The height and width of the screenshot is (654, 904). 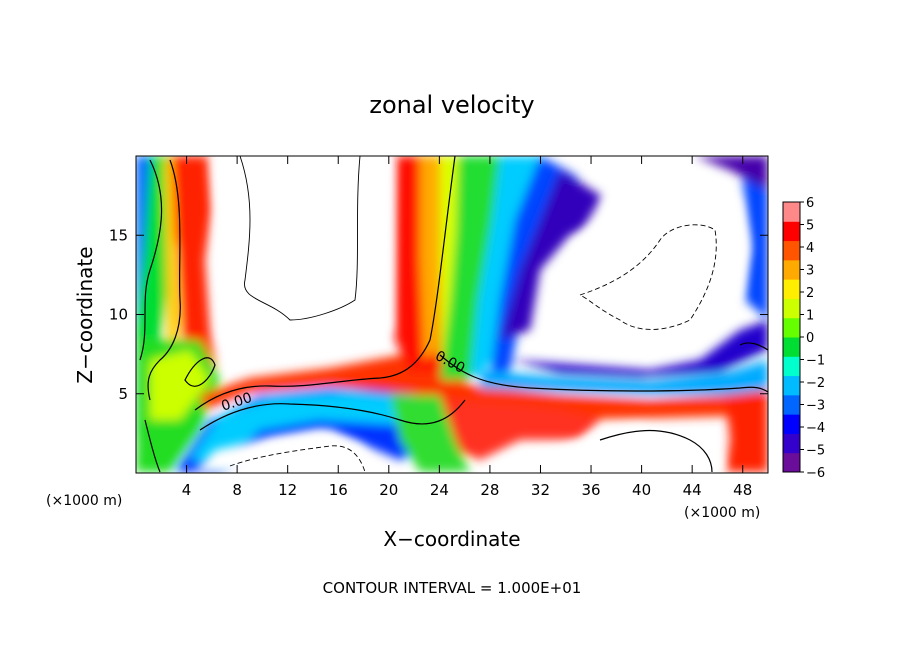 What do you see at coordinates (810, 338) in the screenshot?
I see `colorbar-tick-label: 0` at bounding box center [810, 338].